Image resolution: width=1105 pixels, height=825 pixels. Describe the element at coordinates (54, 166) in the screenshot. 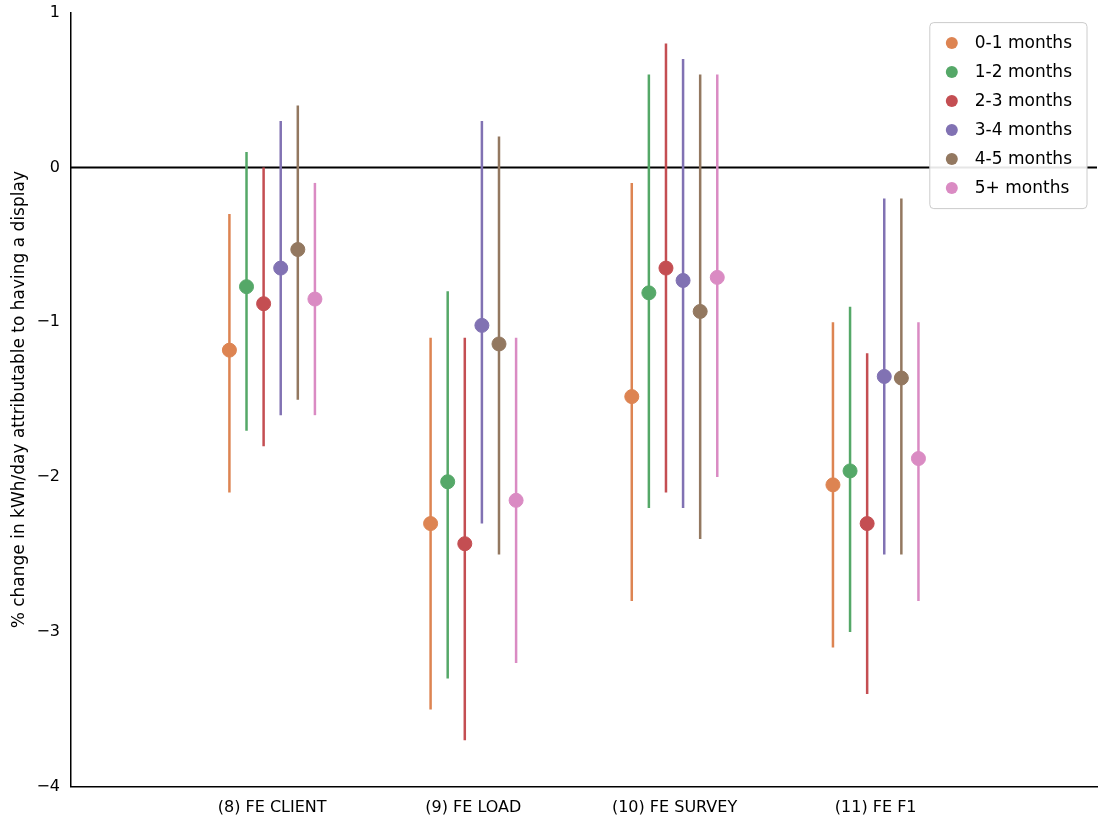

I see `y-tick-label: 0` at that location.